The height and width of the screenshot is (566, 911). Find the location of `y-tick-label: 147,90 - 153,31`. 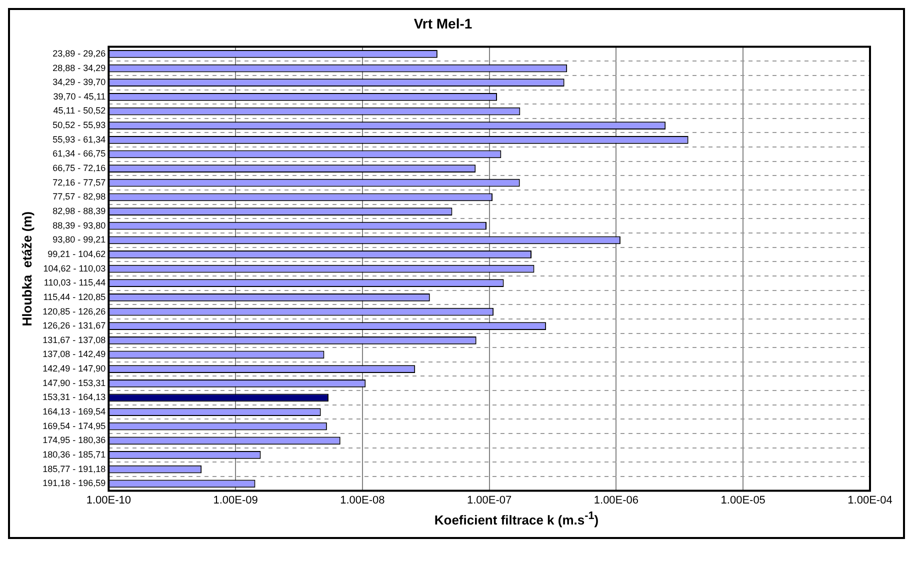

y-tick-label: 147,90 - 153,31 is located at coordinates (74, 383).